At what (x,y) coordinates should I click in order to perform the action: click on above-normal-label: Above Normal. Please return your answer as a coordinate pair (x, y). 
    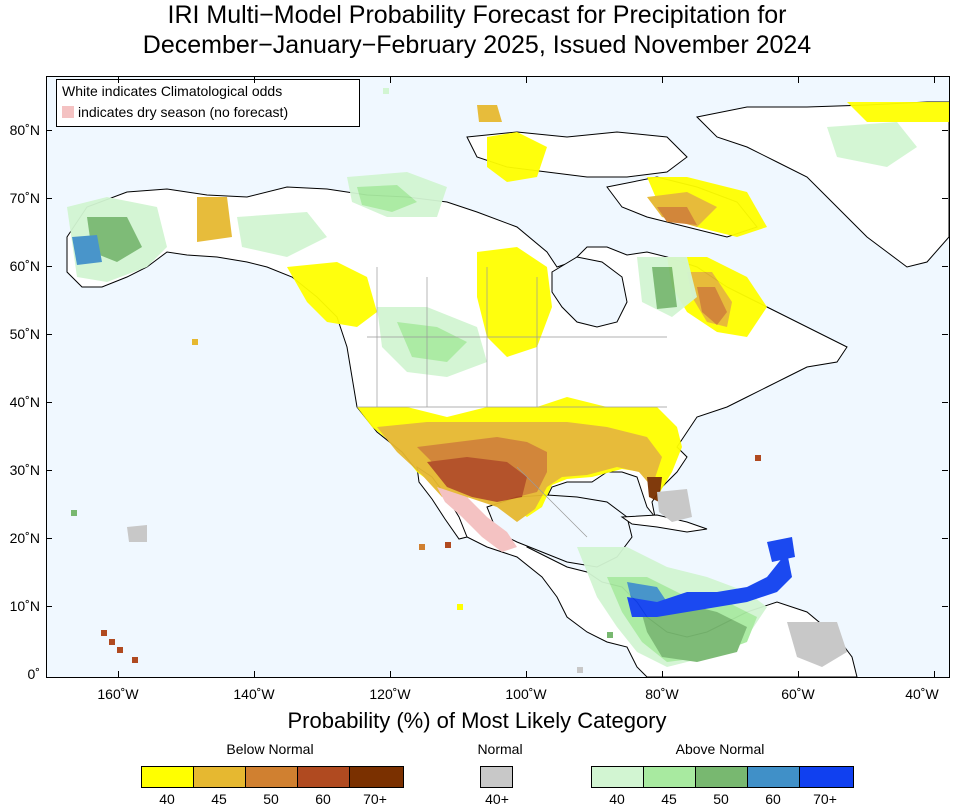
    Looking at the image, I should click on (720, 749).